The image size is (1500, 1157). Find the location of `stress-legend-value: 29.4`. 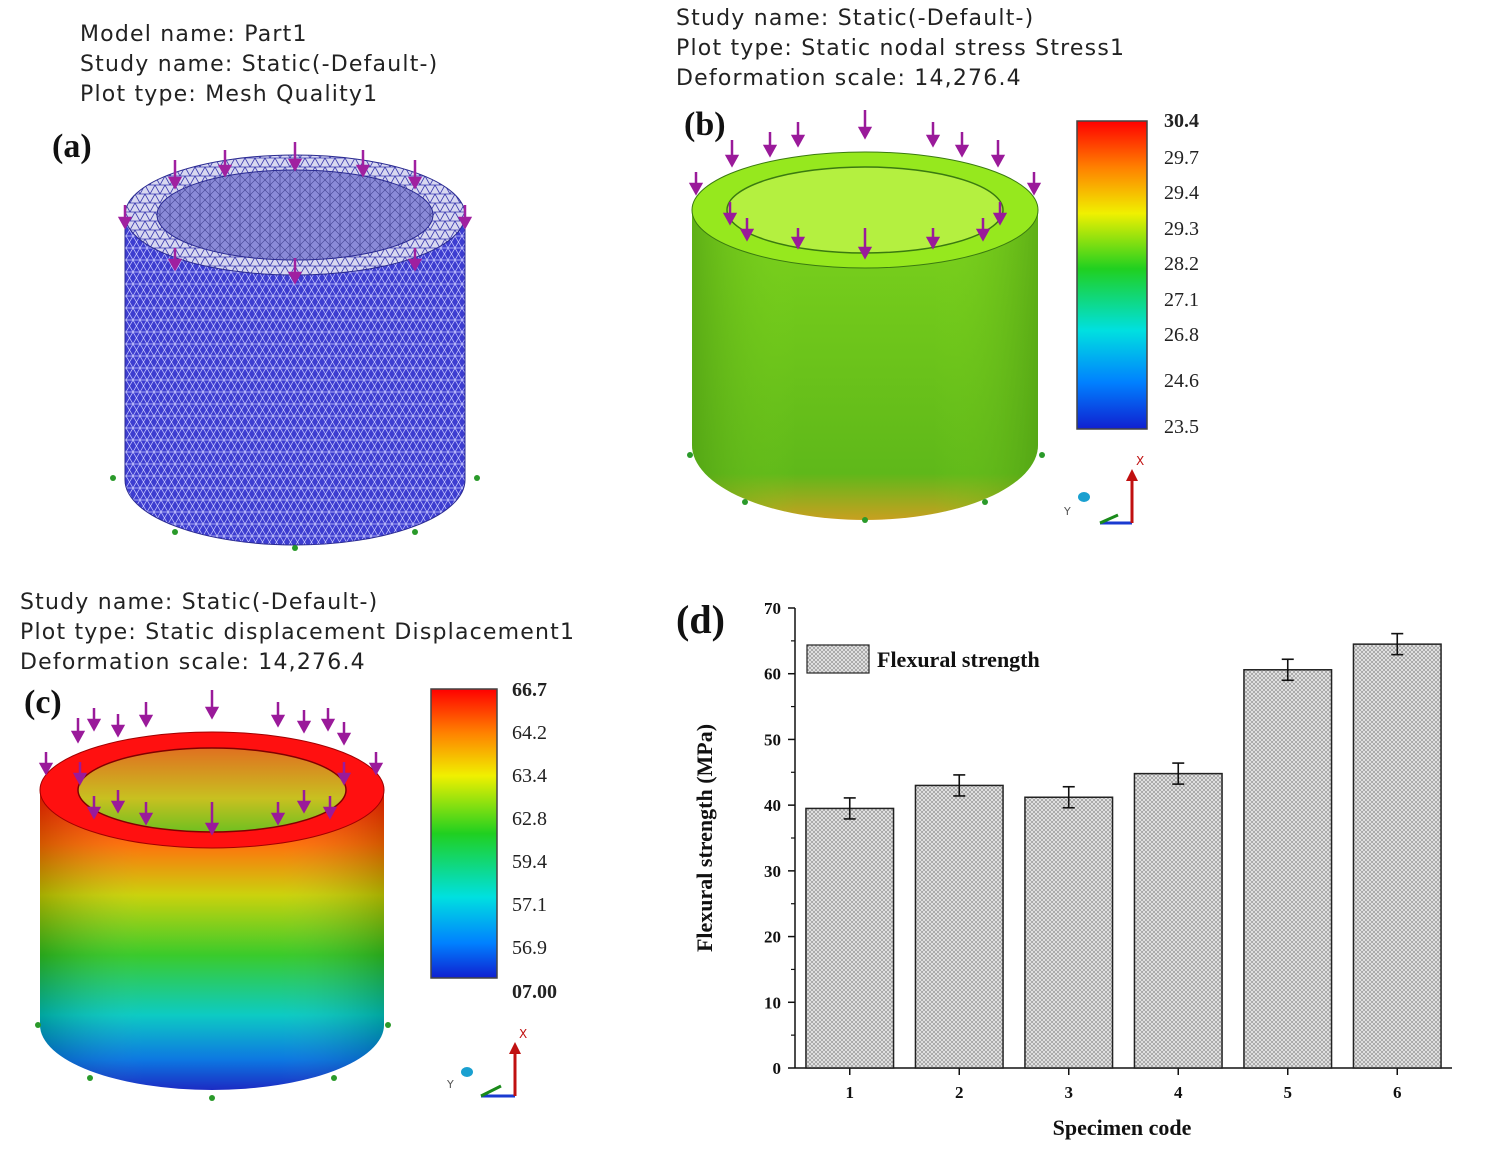

stress-legend-value: 29.4 is located at coordinates (1181, 193).